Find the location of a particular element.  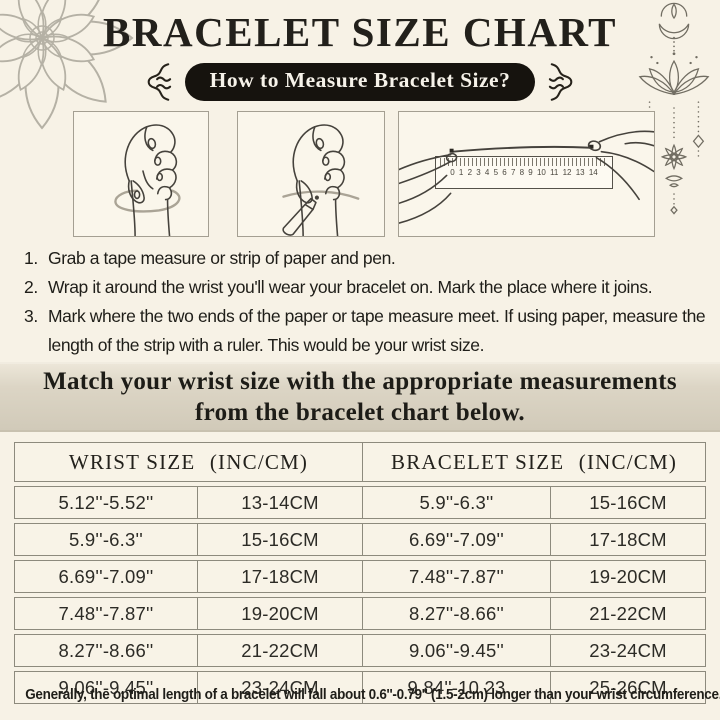

illustration-mark-with-pen is located at coordinates (311, 174).